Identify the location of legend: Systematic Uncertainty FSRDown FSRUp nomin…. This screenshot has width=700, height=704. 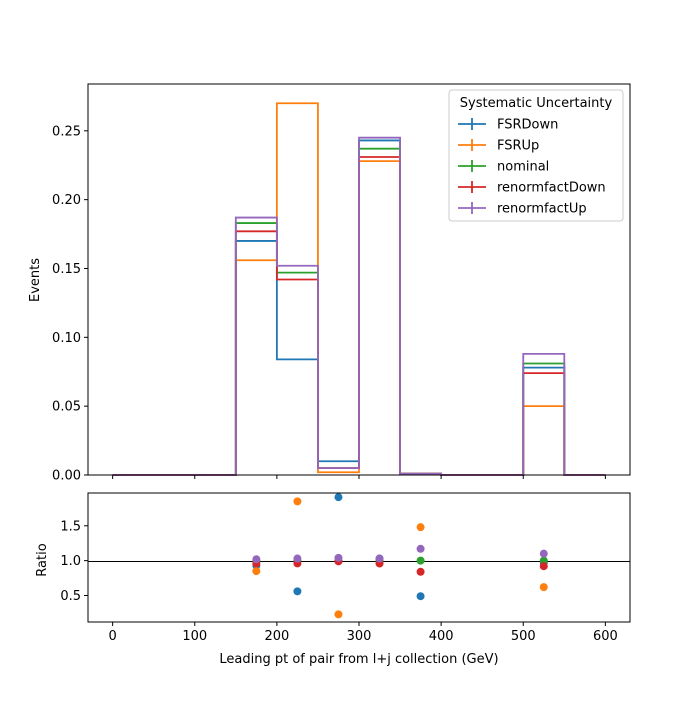
(536, 155).